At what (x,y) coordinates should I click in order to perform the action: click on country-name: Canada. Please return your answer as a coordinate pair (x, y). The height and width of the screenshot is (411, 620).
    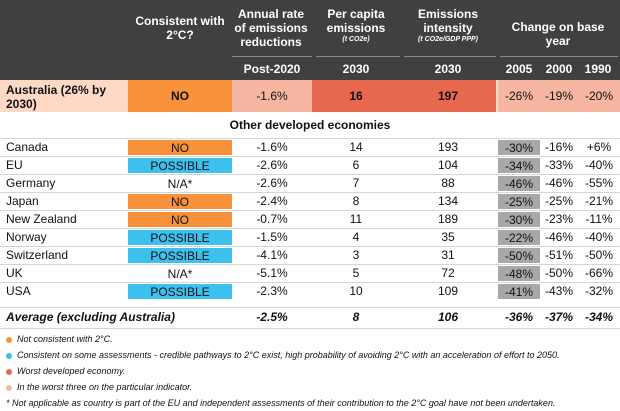
    Looking at the image, I should click on (27, 147).